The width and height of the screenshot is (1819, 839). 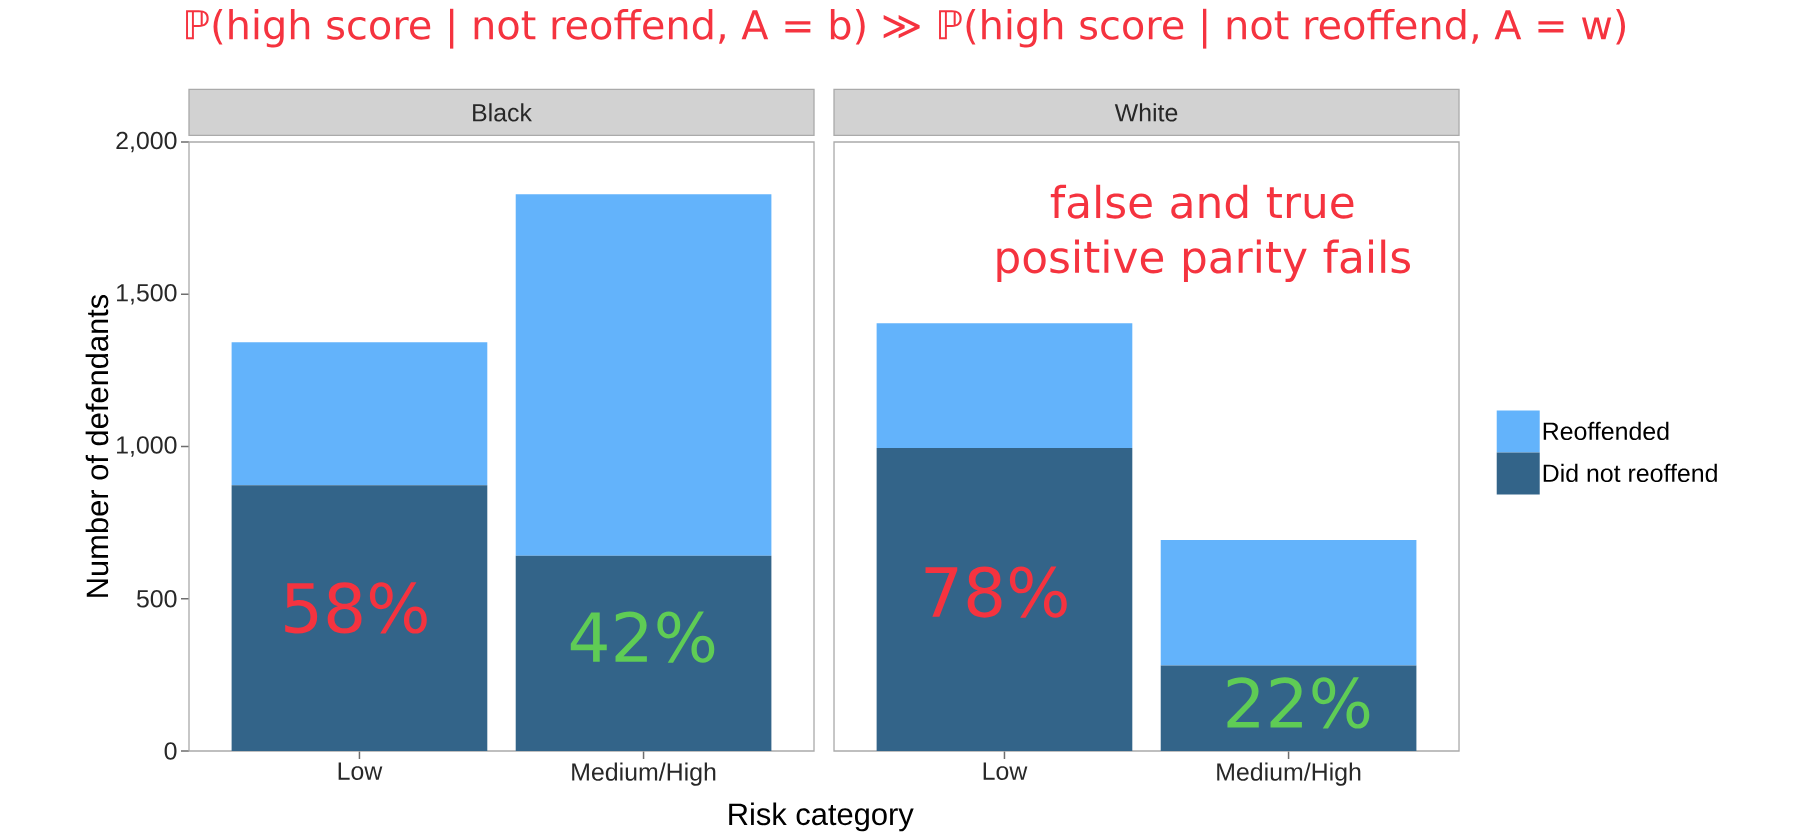 What do you see at coordinates (1298, 703) in the screenshot?
I see `annotation: 22%` at bounding box center [1298, 703].